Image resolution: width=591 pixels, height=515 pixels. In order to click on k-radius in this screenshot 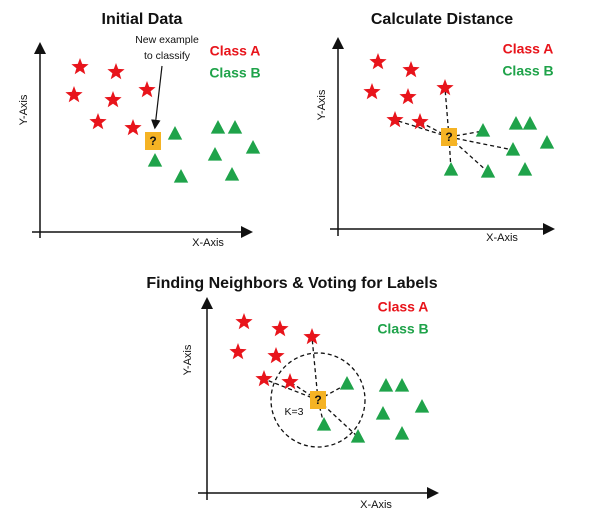, I will do `click(318, 400)`.